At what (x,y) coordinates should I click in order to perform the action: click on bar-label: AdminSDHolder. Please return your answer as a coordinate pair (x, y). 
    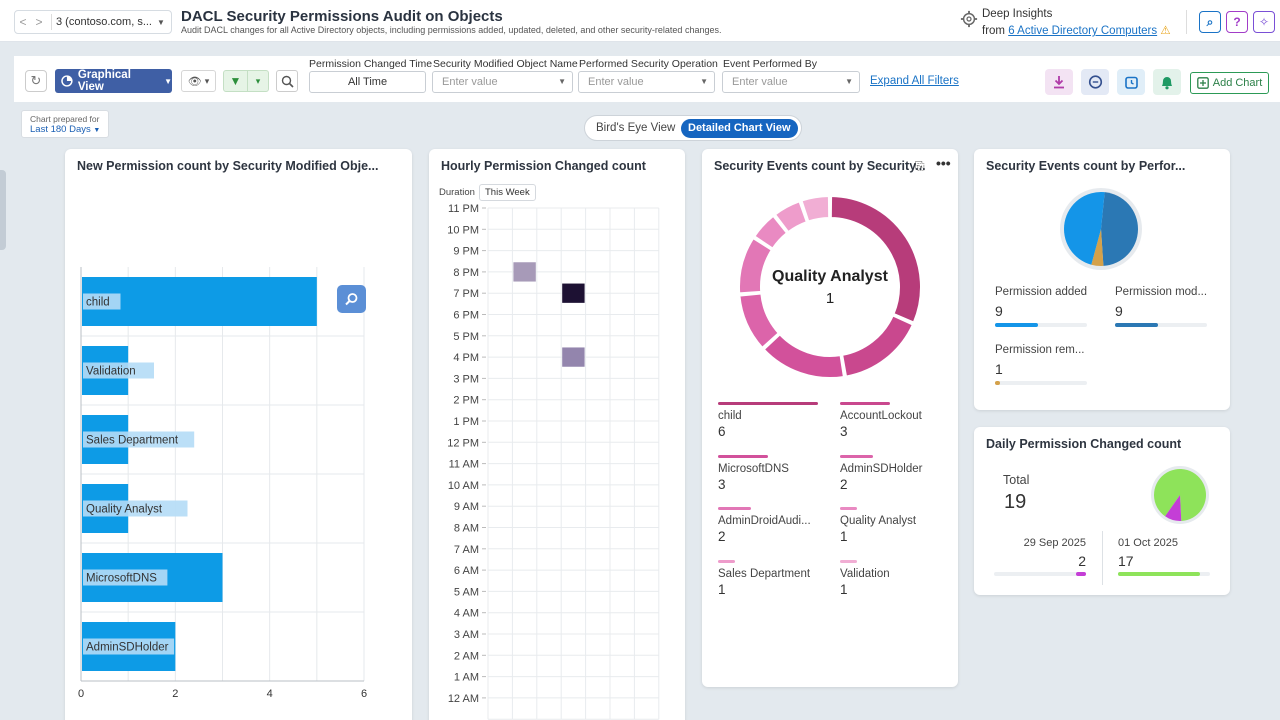
    Looking at the image, I should click on (127, 648).